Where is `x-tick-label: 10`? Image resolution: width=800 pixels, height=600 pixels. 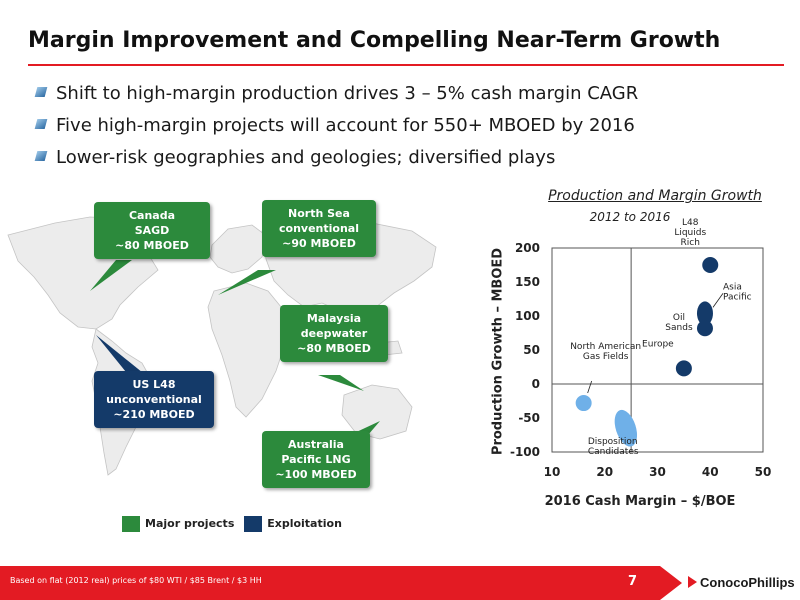 x-tick-label: 10 is located at coordinates (552, 472).